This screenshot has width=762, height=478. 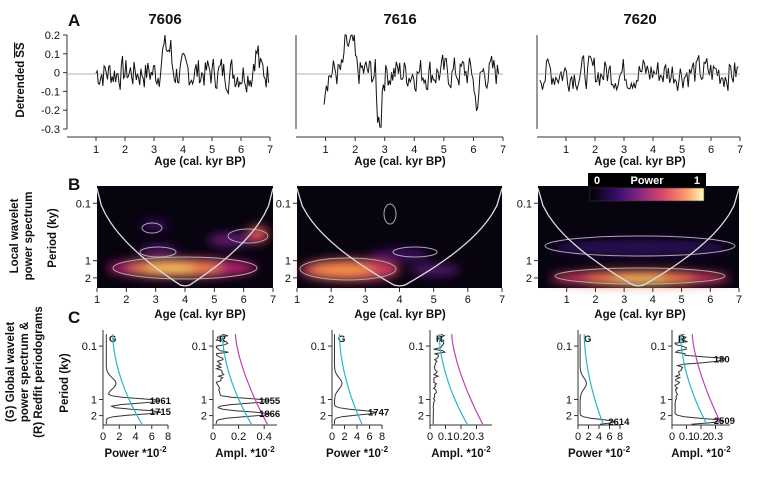 I want to click on panel-label-c: C, so click(x=74, y=317).